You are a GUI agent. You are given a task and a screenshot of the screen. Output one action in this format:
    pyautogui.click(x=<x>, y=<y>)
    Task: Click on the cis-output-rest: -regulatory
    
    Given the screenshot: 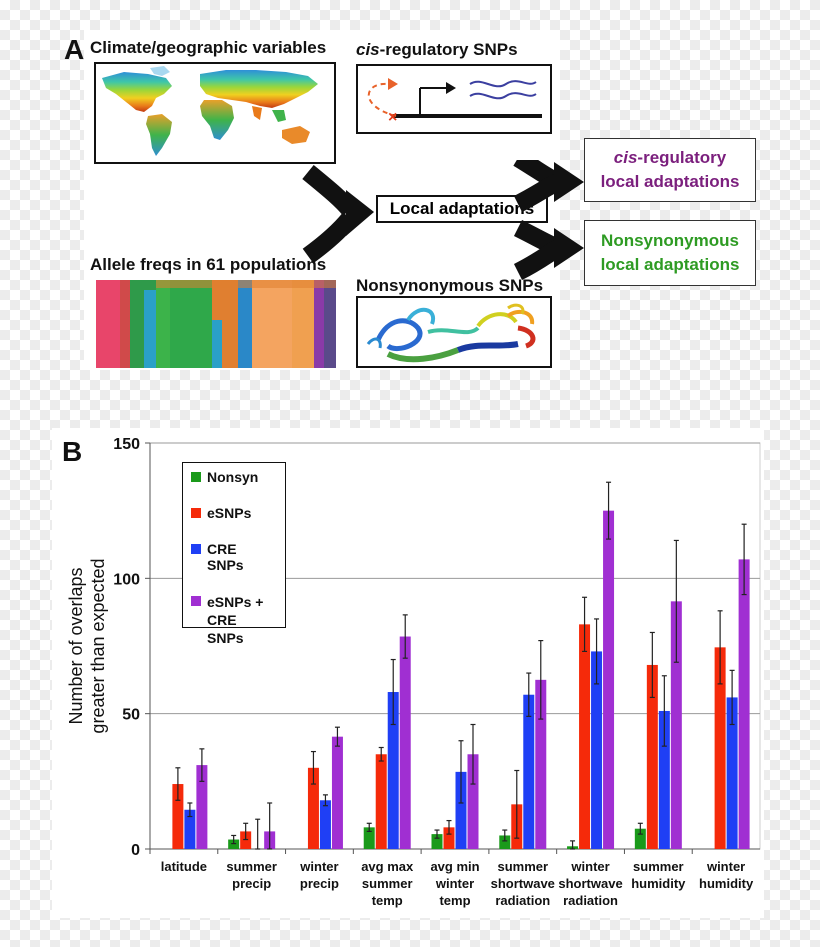 What is the action you would take?
    pyautogui.click(x=682, y=157)
    